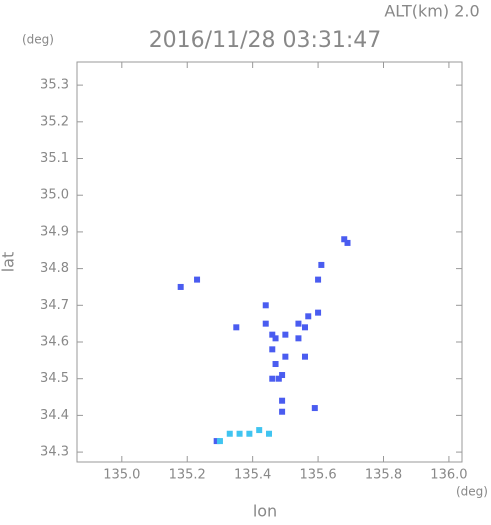 The width and height of the screenshot is (491, 525). I want to click on y-tick-label: 34.9, so click(54, 231).